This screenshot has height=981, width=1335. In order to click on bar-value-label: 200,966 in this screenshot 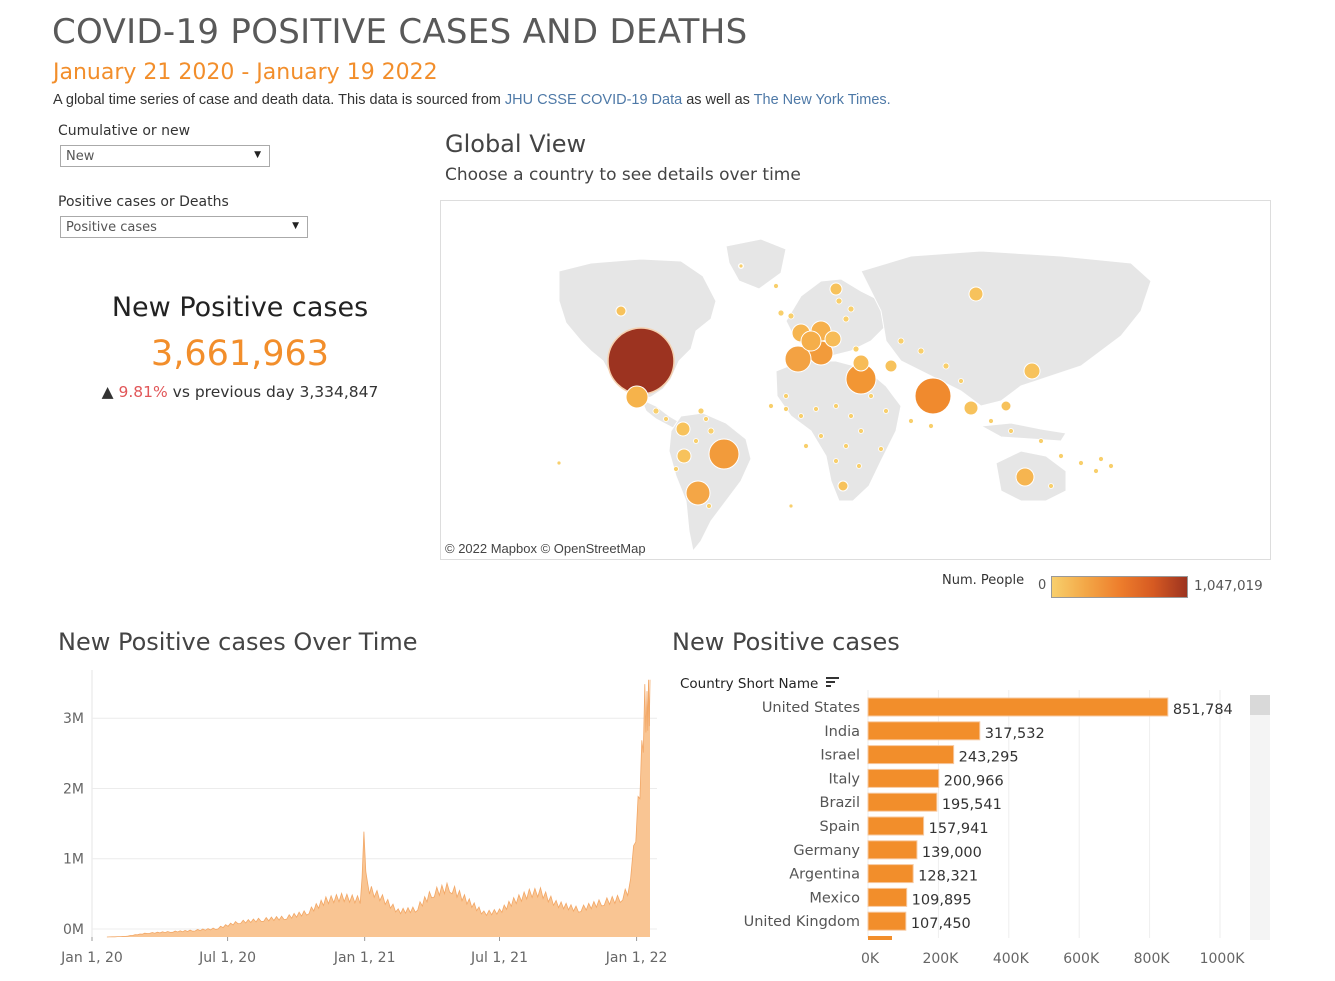, I will do `click(974, 781)`.